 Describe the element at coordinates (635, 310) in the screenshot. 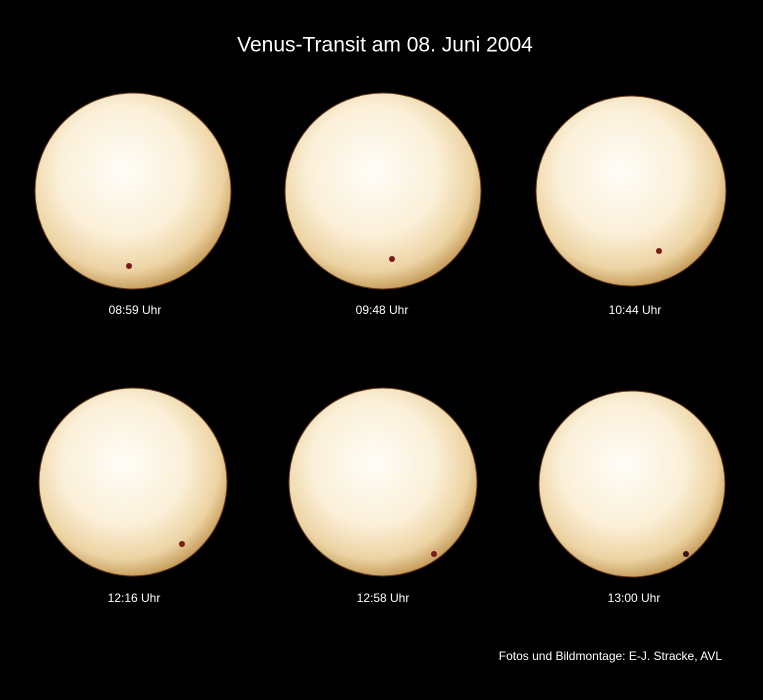

I see `time-label: 10:44 Uhr` at that location.